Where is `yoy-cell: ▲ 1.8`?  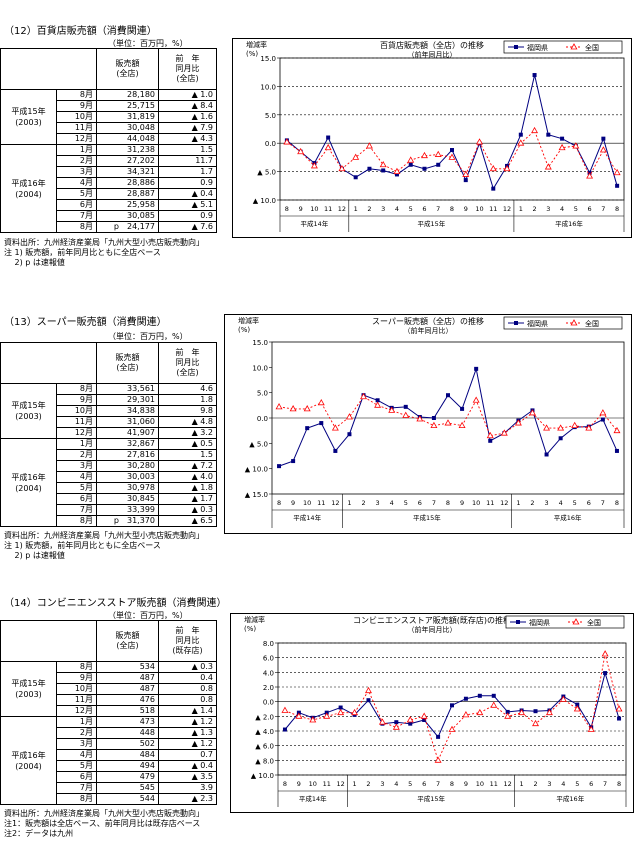
yoy-cell: ▲ 1.8 is located at coordinates (187, 488).